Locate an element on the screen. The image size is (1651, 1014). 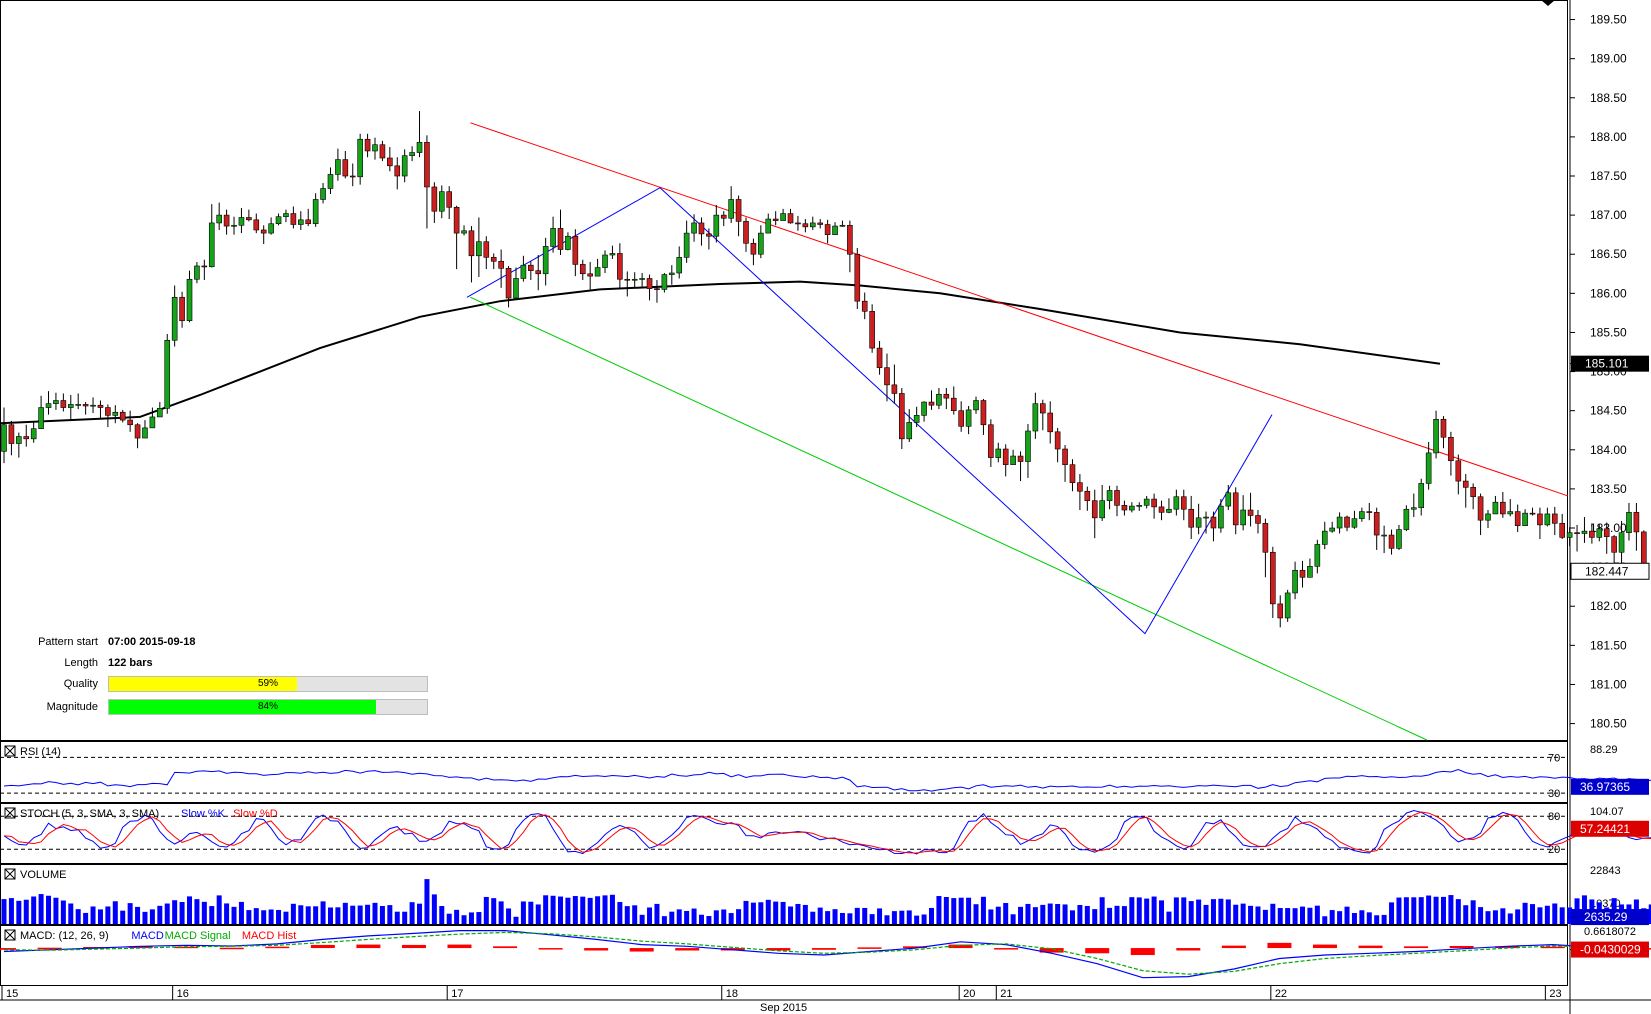
quality-value: 59% is located at coordinates (267, 683).